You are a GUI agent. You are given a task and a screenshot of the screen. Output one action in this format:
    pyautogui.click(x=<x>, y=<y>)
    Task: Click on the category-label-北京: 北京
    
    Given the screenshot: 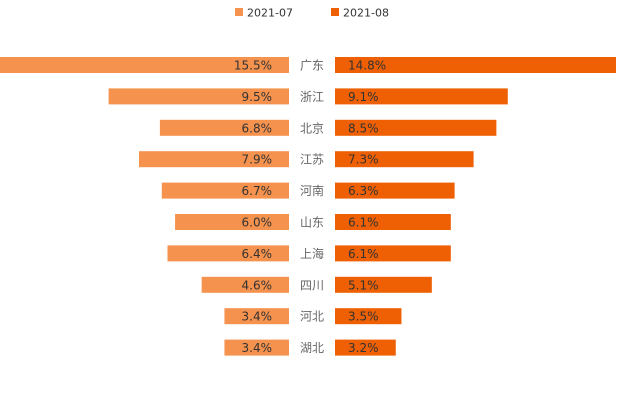 What is the action you would take?
    pyautogui.click(x=312, y=128)
    